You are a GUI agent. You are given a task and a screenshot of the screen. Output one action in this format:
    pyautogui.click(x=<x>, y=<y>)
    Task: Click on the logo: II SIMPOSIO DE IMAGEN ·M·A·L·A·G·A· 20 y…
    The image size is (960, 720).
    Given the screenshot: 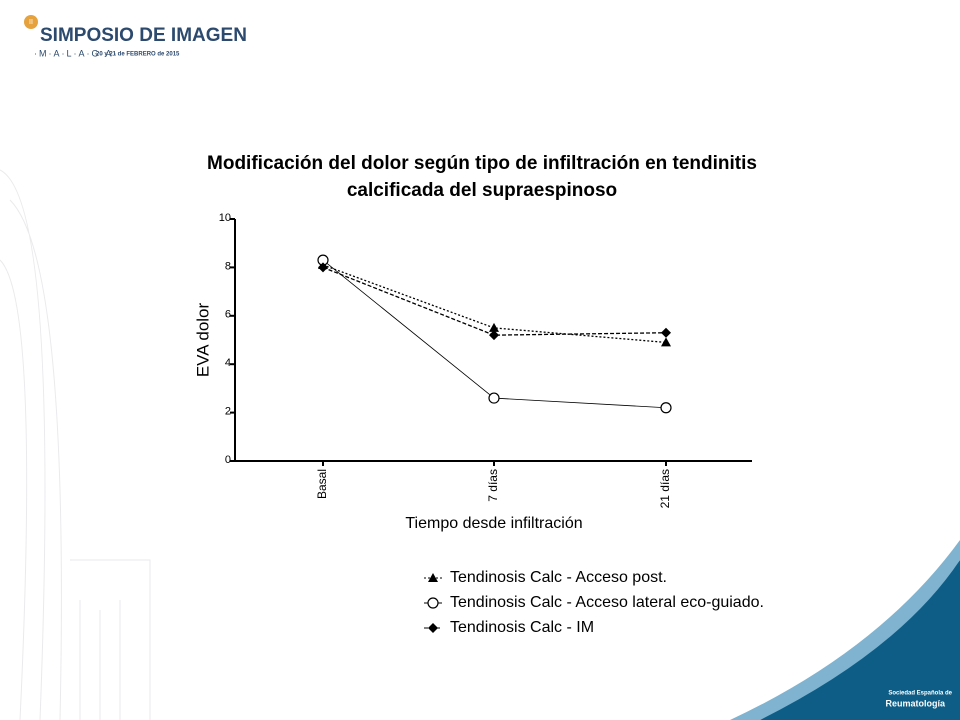 What is the action you would take?
    pyautogui.click(x=135, y=36)
    